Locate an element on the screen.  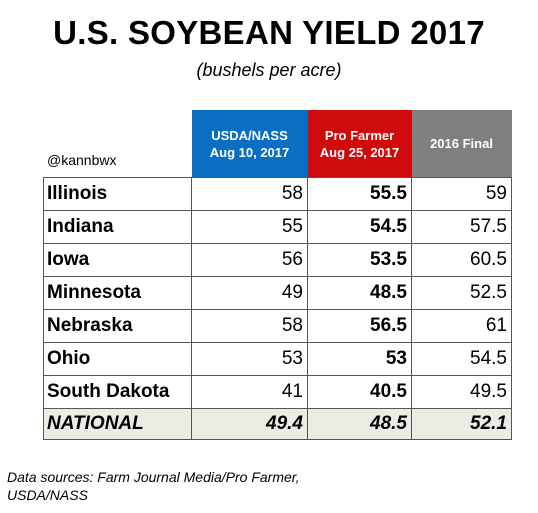
table-row: Illinois 58 55.5 59 is located at coordinates (277, 194).